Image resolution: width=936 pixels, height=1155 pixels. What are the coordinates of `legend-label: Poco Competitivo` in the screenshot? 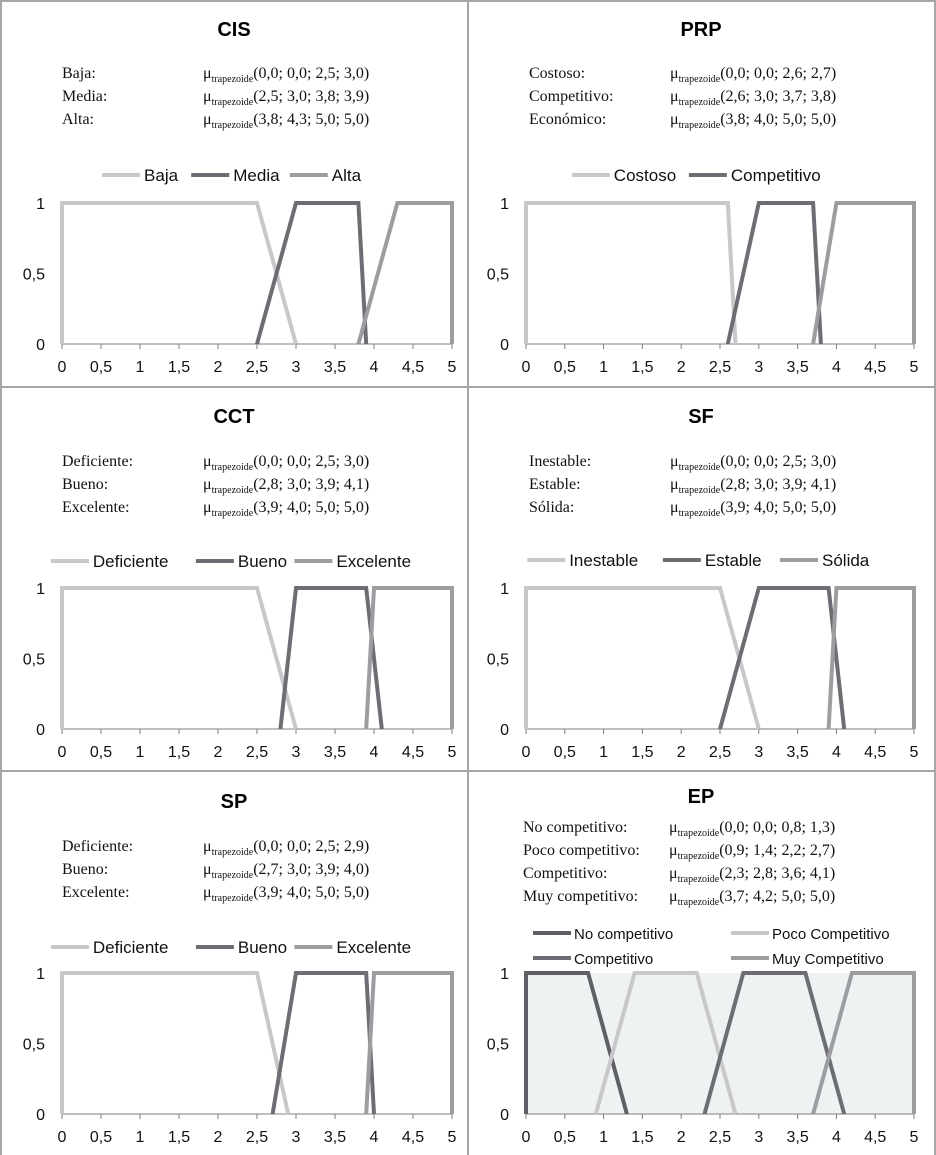 It's located at (831, 934).